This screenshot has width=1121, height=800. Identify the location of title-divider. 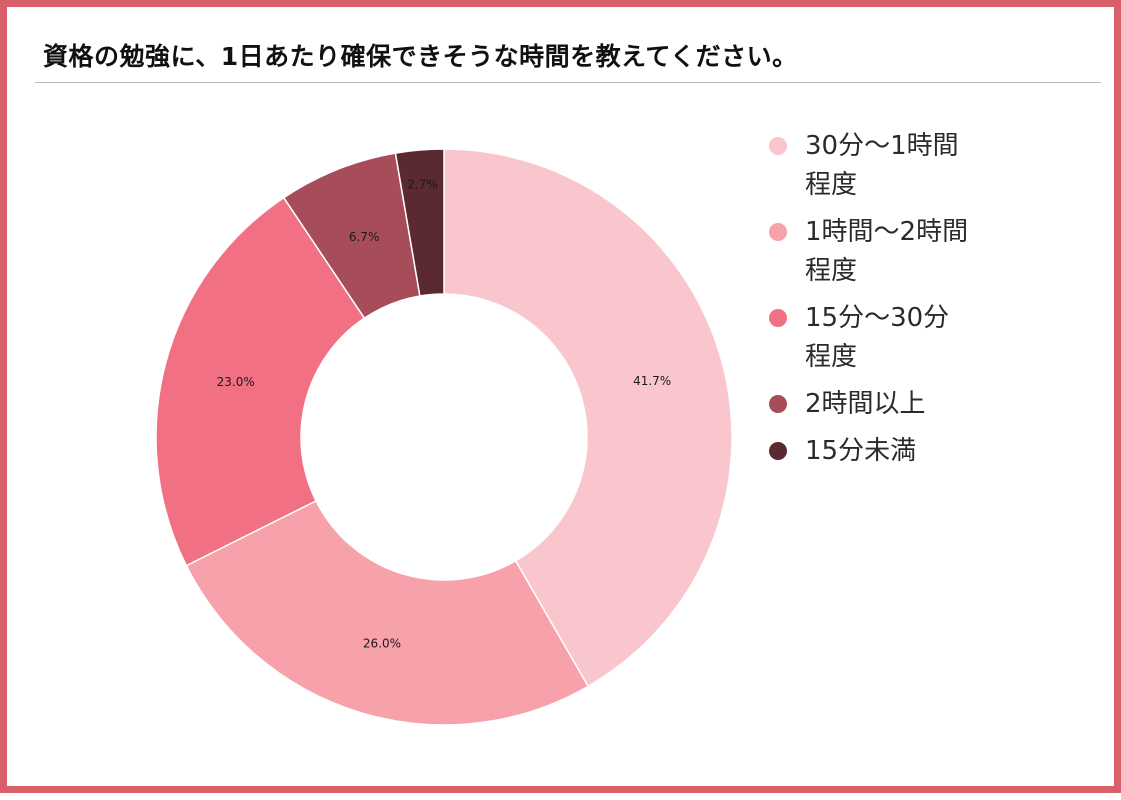
(568, 82).